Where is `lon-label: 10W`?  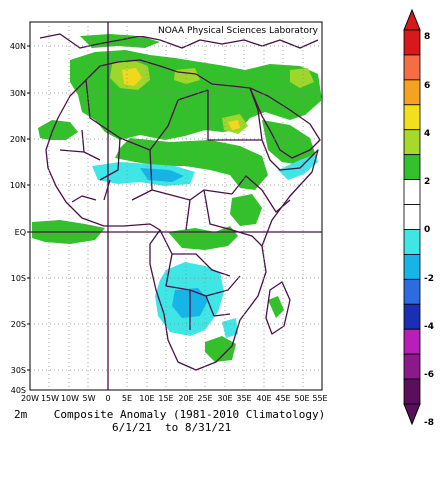 lon-label: 10W is located at coordinates (70, 398).